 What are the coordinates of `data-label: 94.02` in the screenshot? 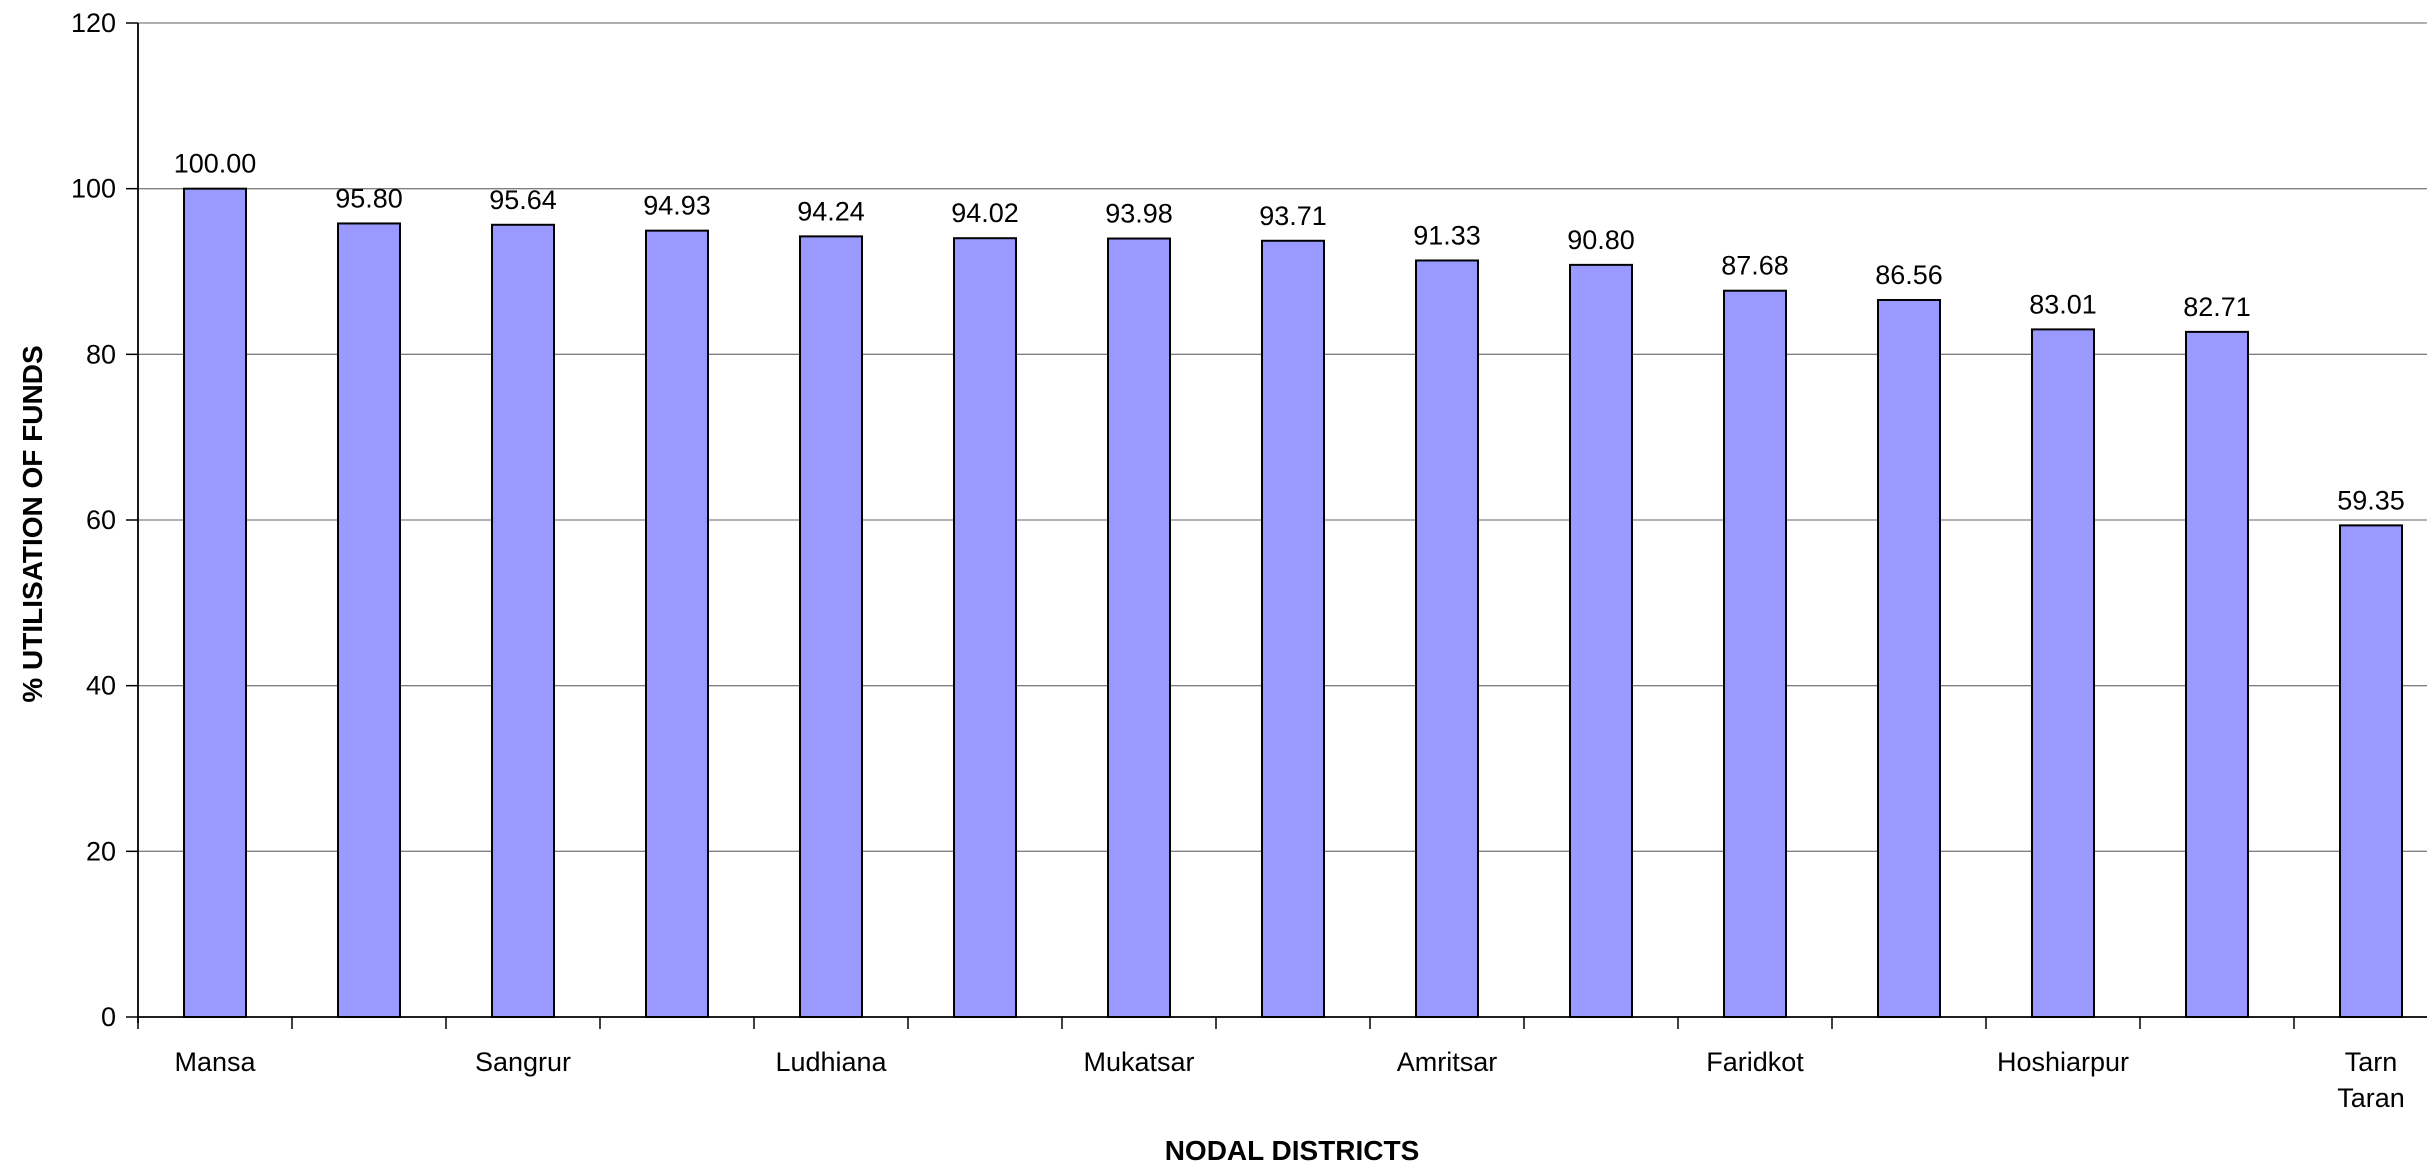 It's located at (985, 213).